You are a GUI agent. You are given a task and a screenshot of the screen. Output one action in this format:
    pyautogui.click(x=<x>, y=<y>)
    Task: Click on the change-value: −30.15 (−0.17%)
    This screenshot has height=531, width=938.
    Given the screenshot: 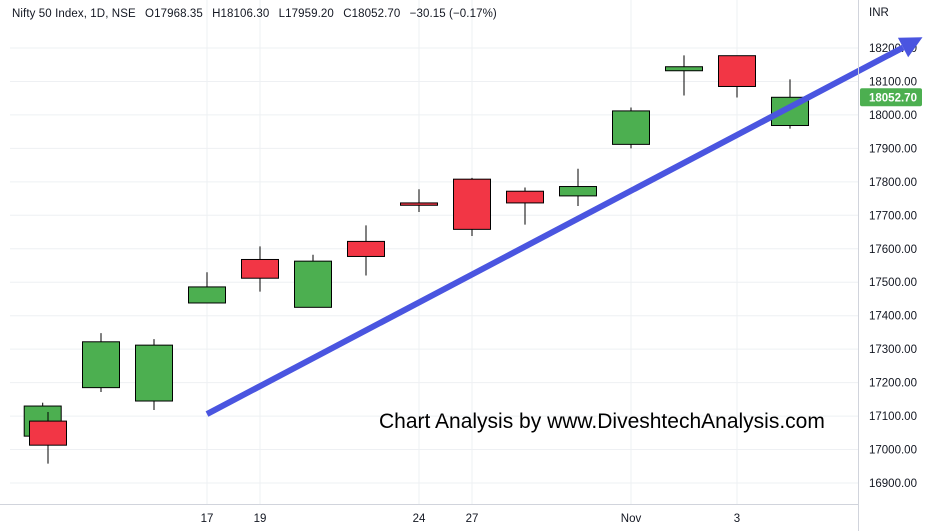 What is the action you would take?
    pyautogui.click(x=453, y=14)
    